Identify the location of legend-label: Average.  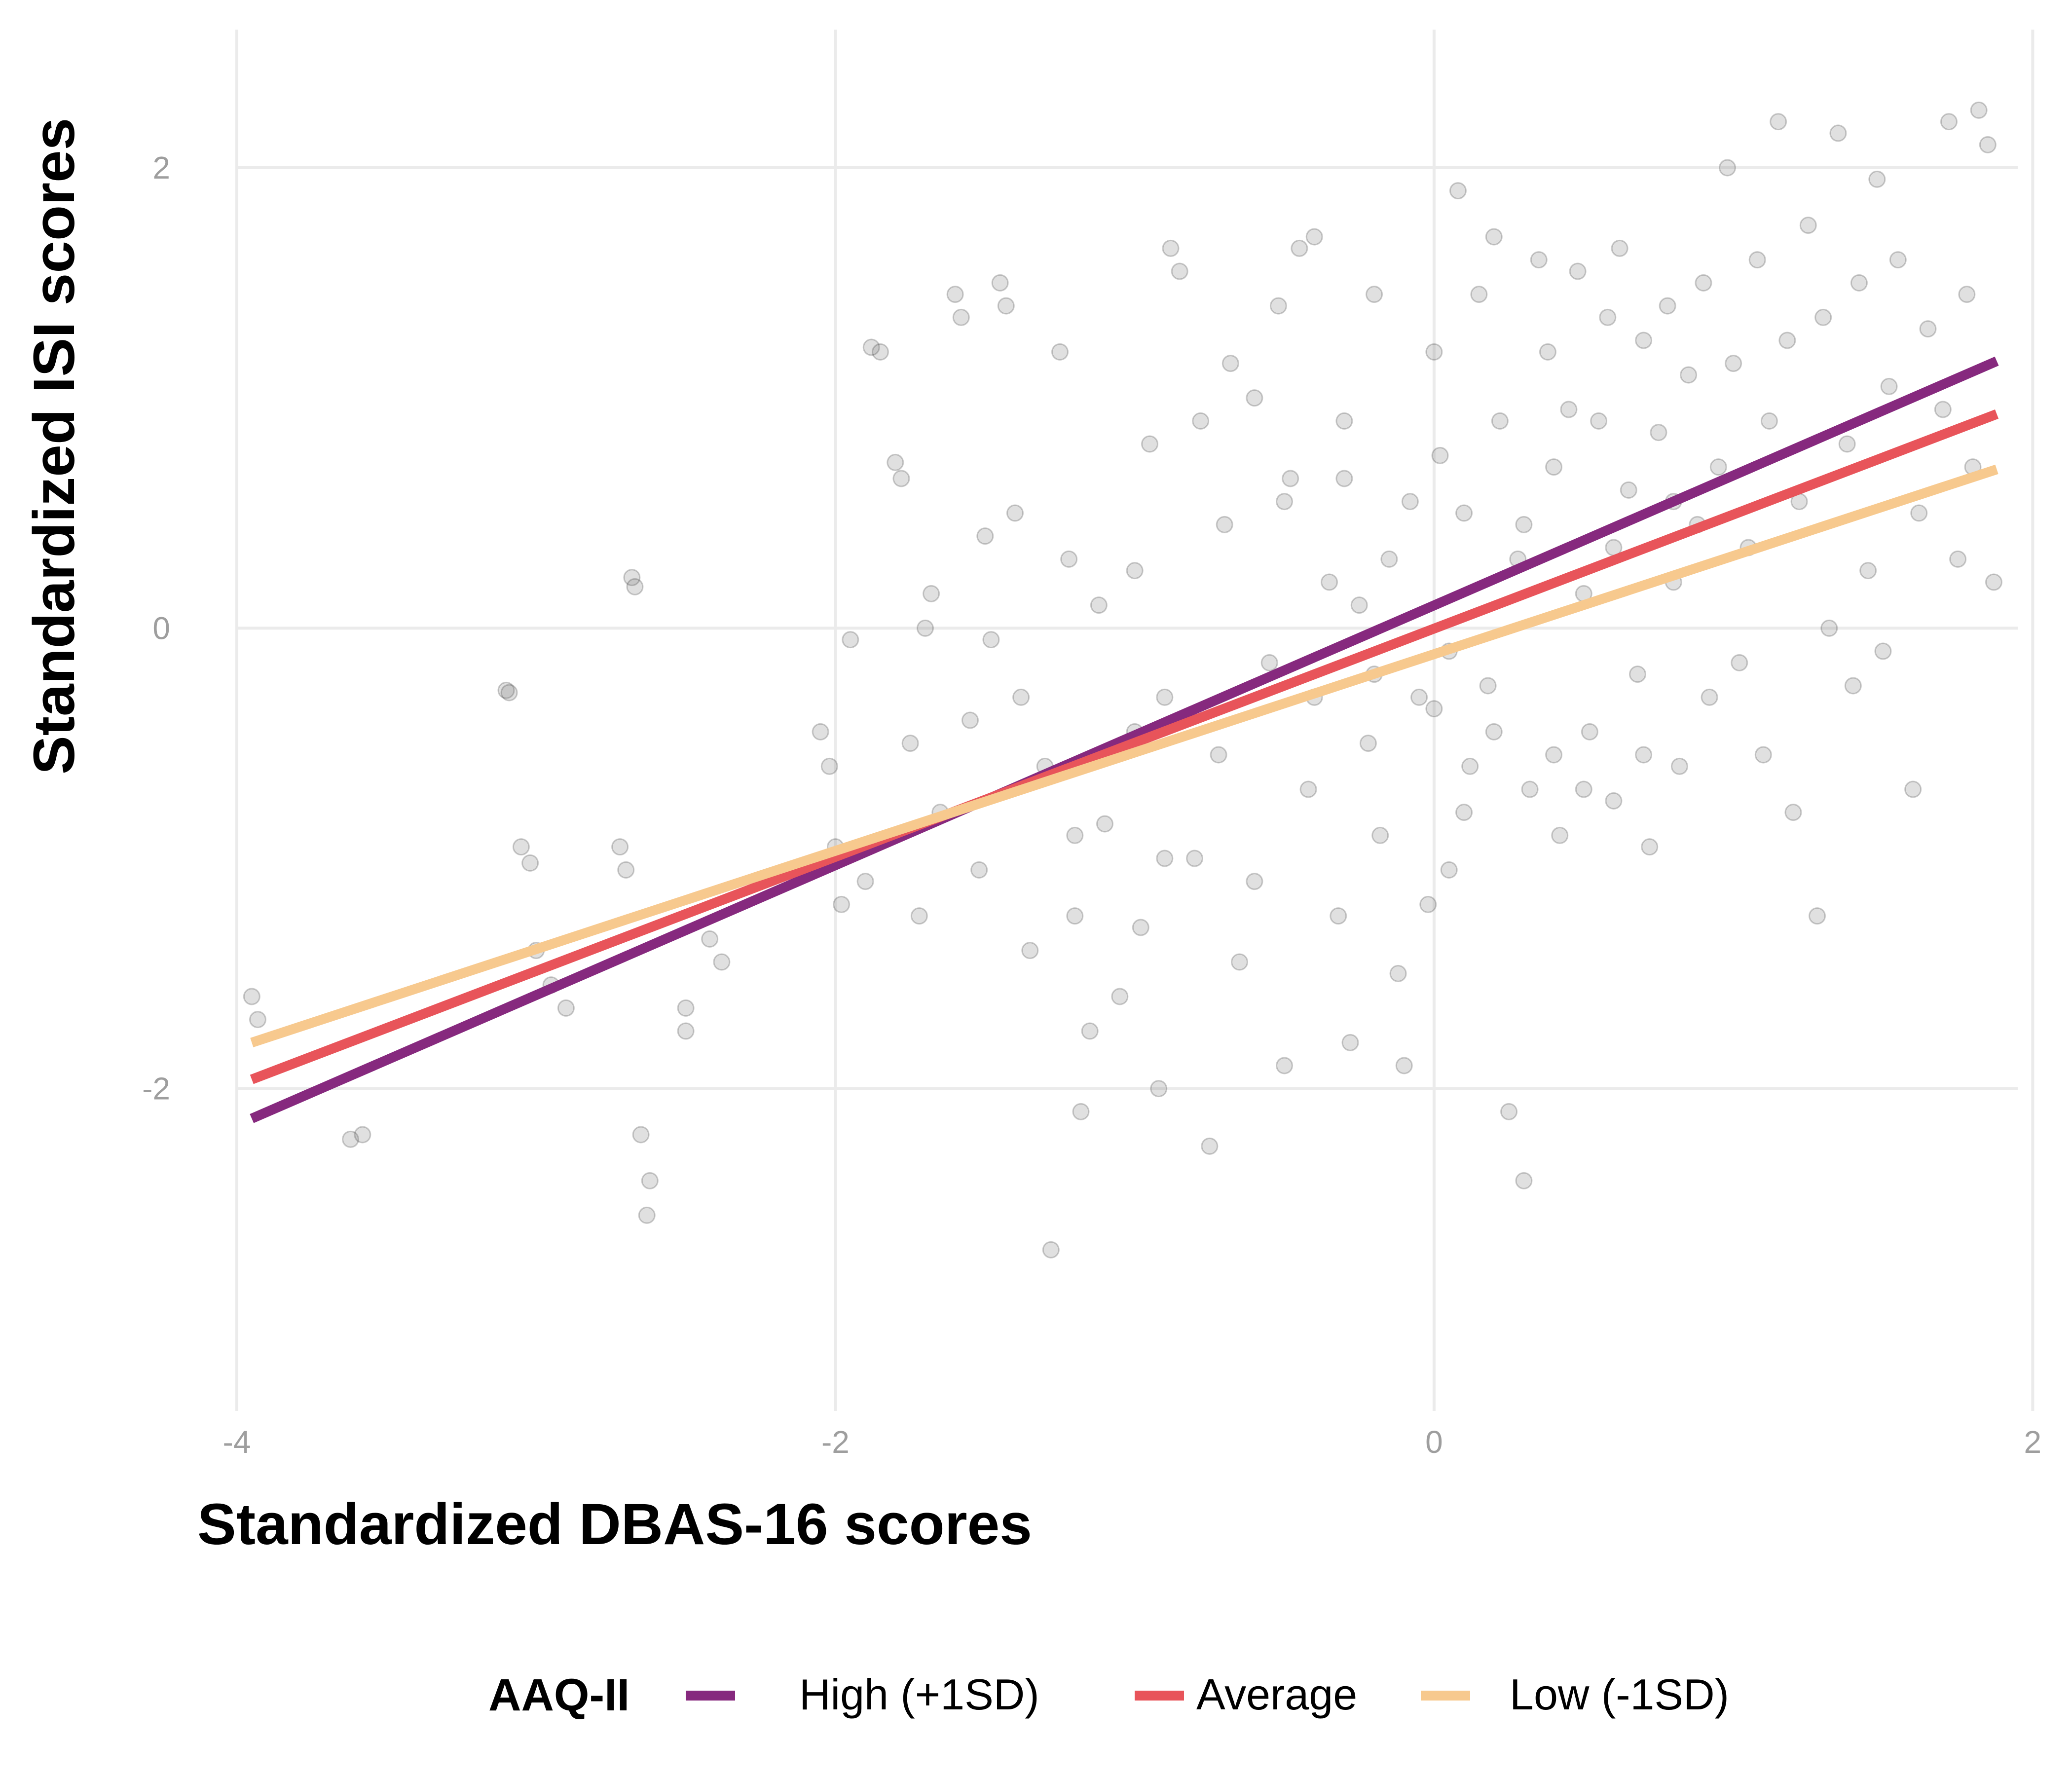
(1276, 1695).